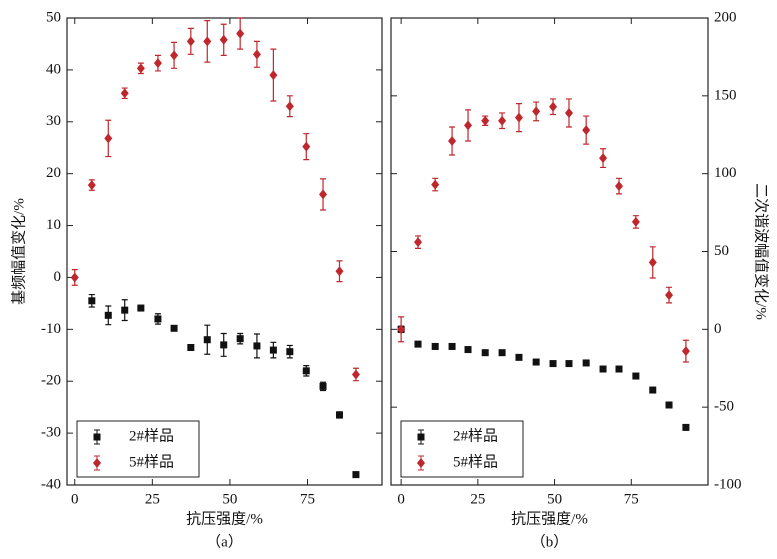 This screenshot has height=559, width=777. What do you see at coordinates (53, 17) in the screenshot?
I see `y-tick-label: 50` at bounding box center [53, 17].